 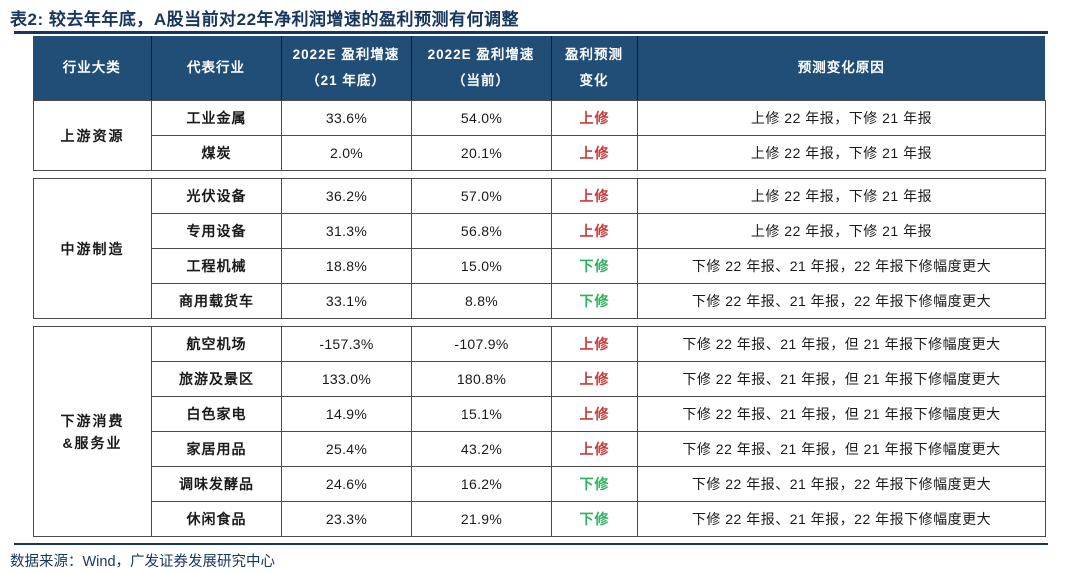 I want to click on growth-2021-cell: 133.0%, so click(x=346, y=379).